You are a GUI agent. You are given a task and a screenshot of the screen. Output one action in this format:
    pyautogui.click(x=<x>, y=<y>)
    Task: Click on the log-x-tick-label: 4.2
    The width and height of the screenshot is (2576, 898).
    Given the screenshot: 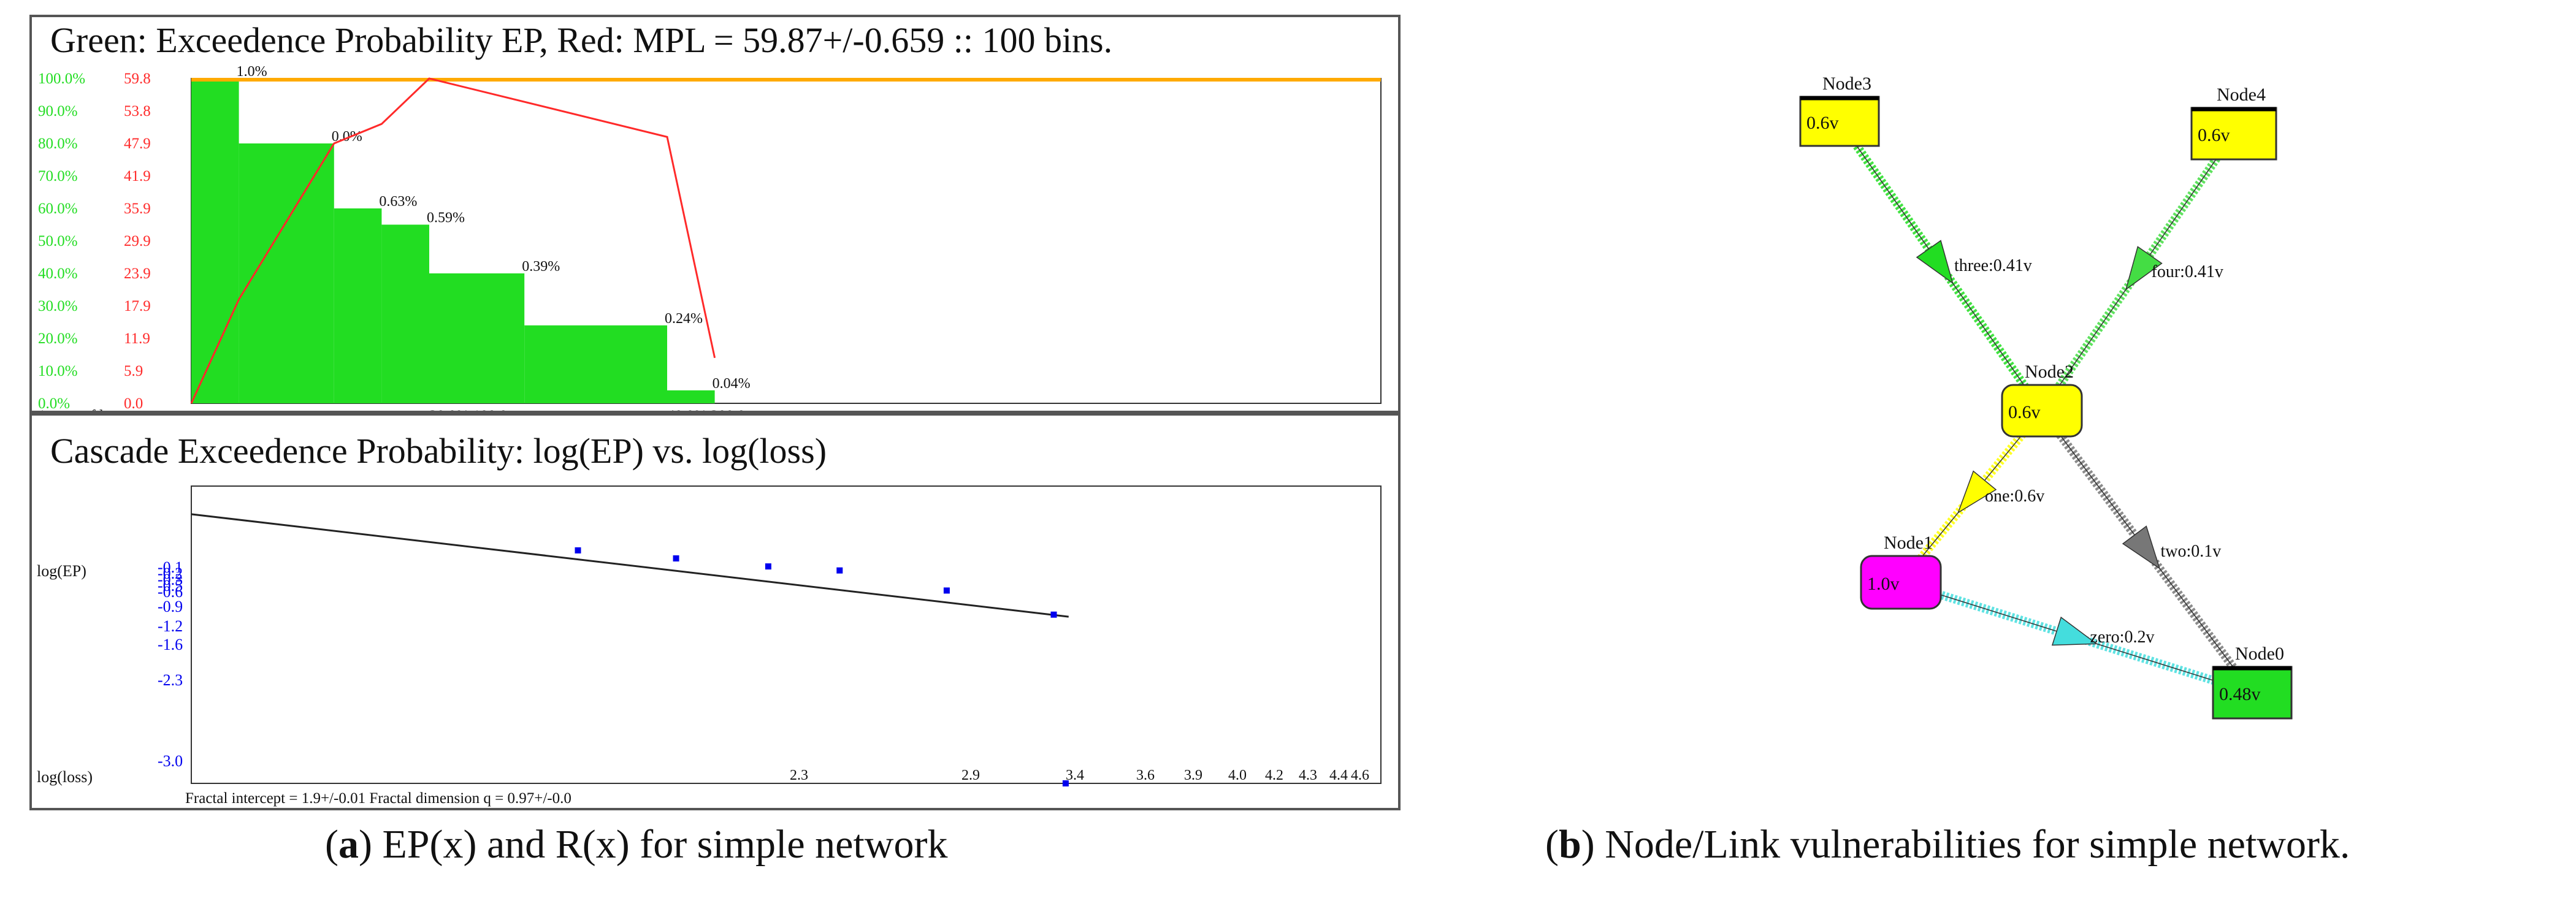 What is the action you would take?
    pyautogui.click(x=1274, y=775)
    